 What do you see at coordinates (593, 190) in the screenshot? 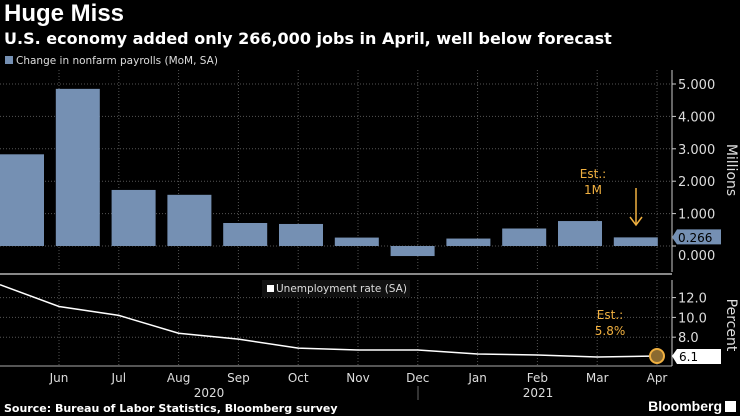
I see `annotation-line2: 1M` at bounding box center [593, 190].